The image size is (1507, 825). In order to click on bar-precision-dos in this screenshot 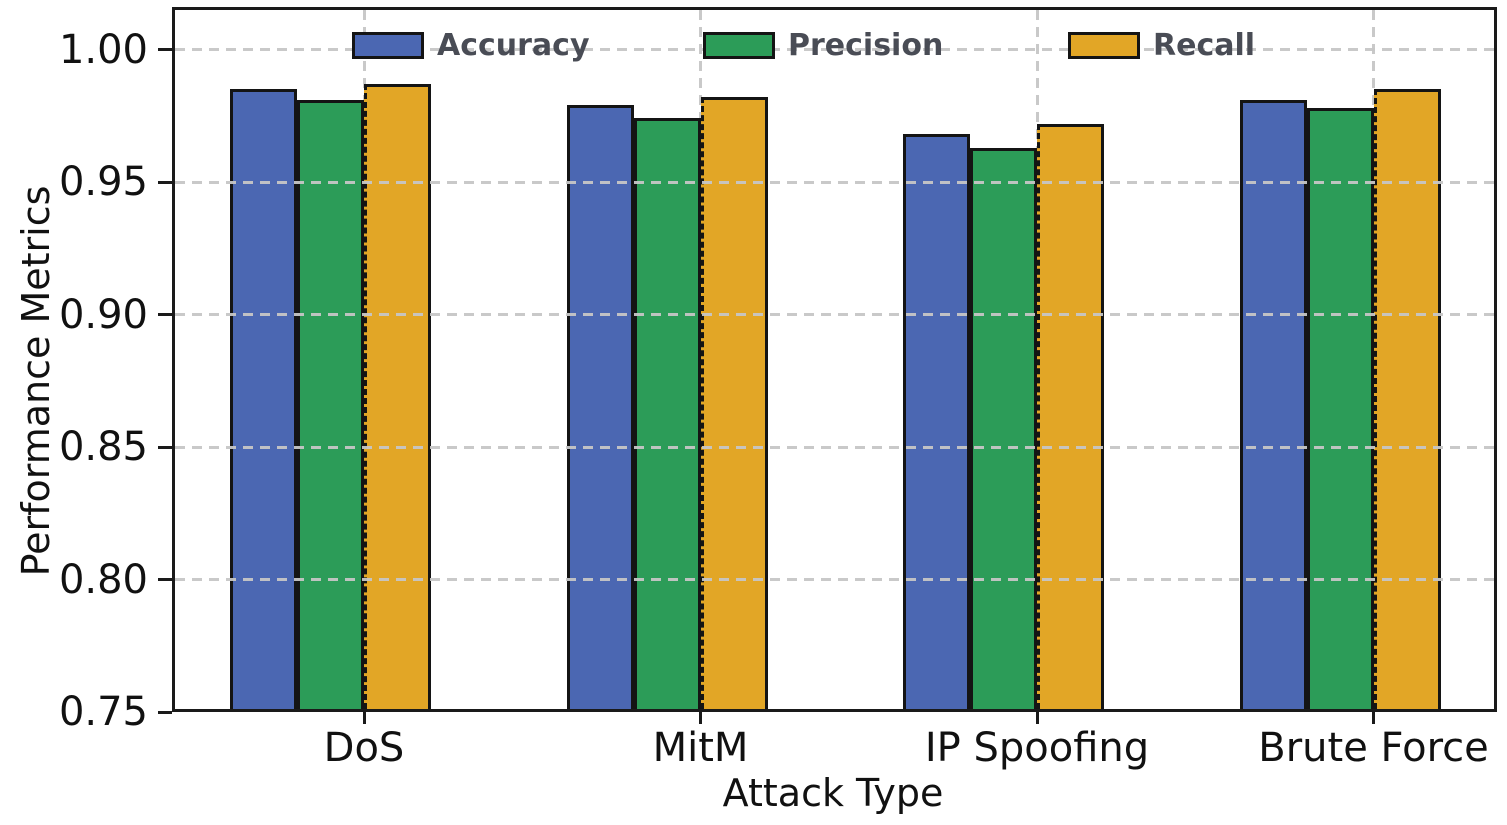, I will do `click(330, 404)`.